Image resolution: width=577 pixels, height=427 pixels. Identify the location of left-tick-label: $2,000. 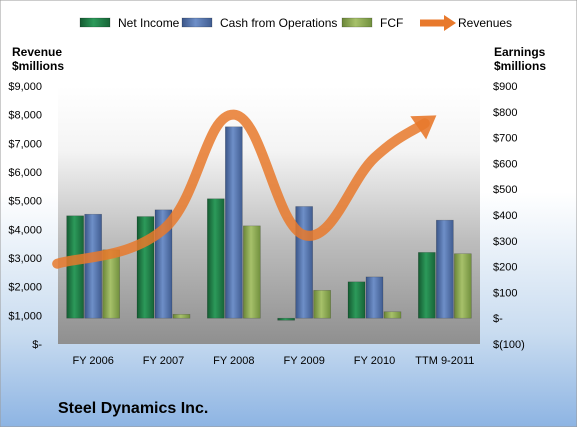
(25, 288).